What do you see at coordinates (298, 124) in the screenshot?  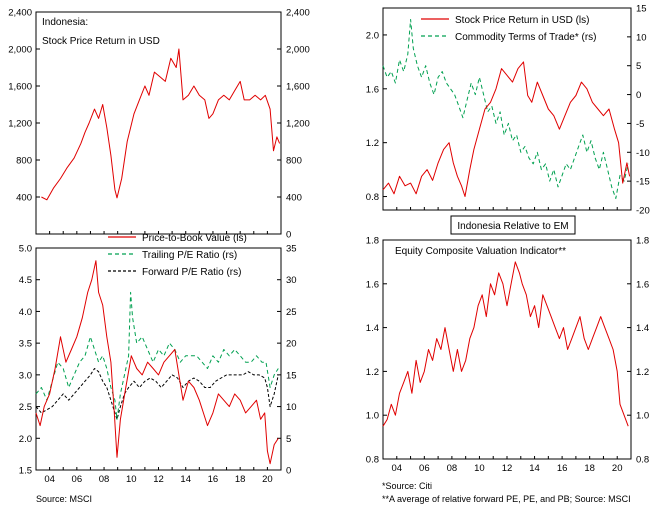 I see `y-tick-label-right: 1,200` at bounding box center [298, 124].